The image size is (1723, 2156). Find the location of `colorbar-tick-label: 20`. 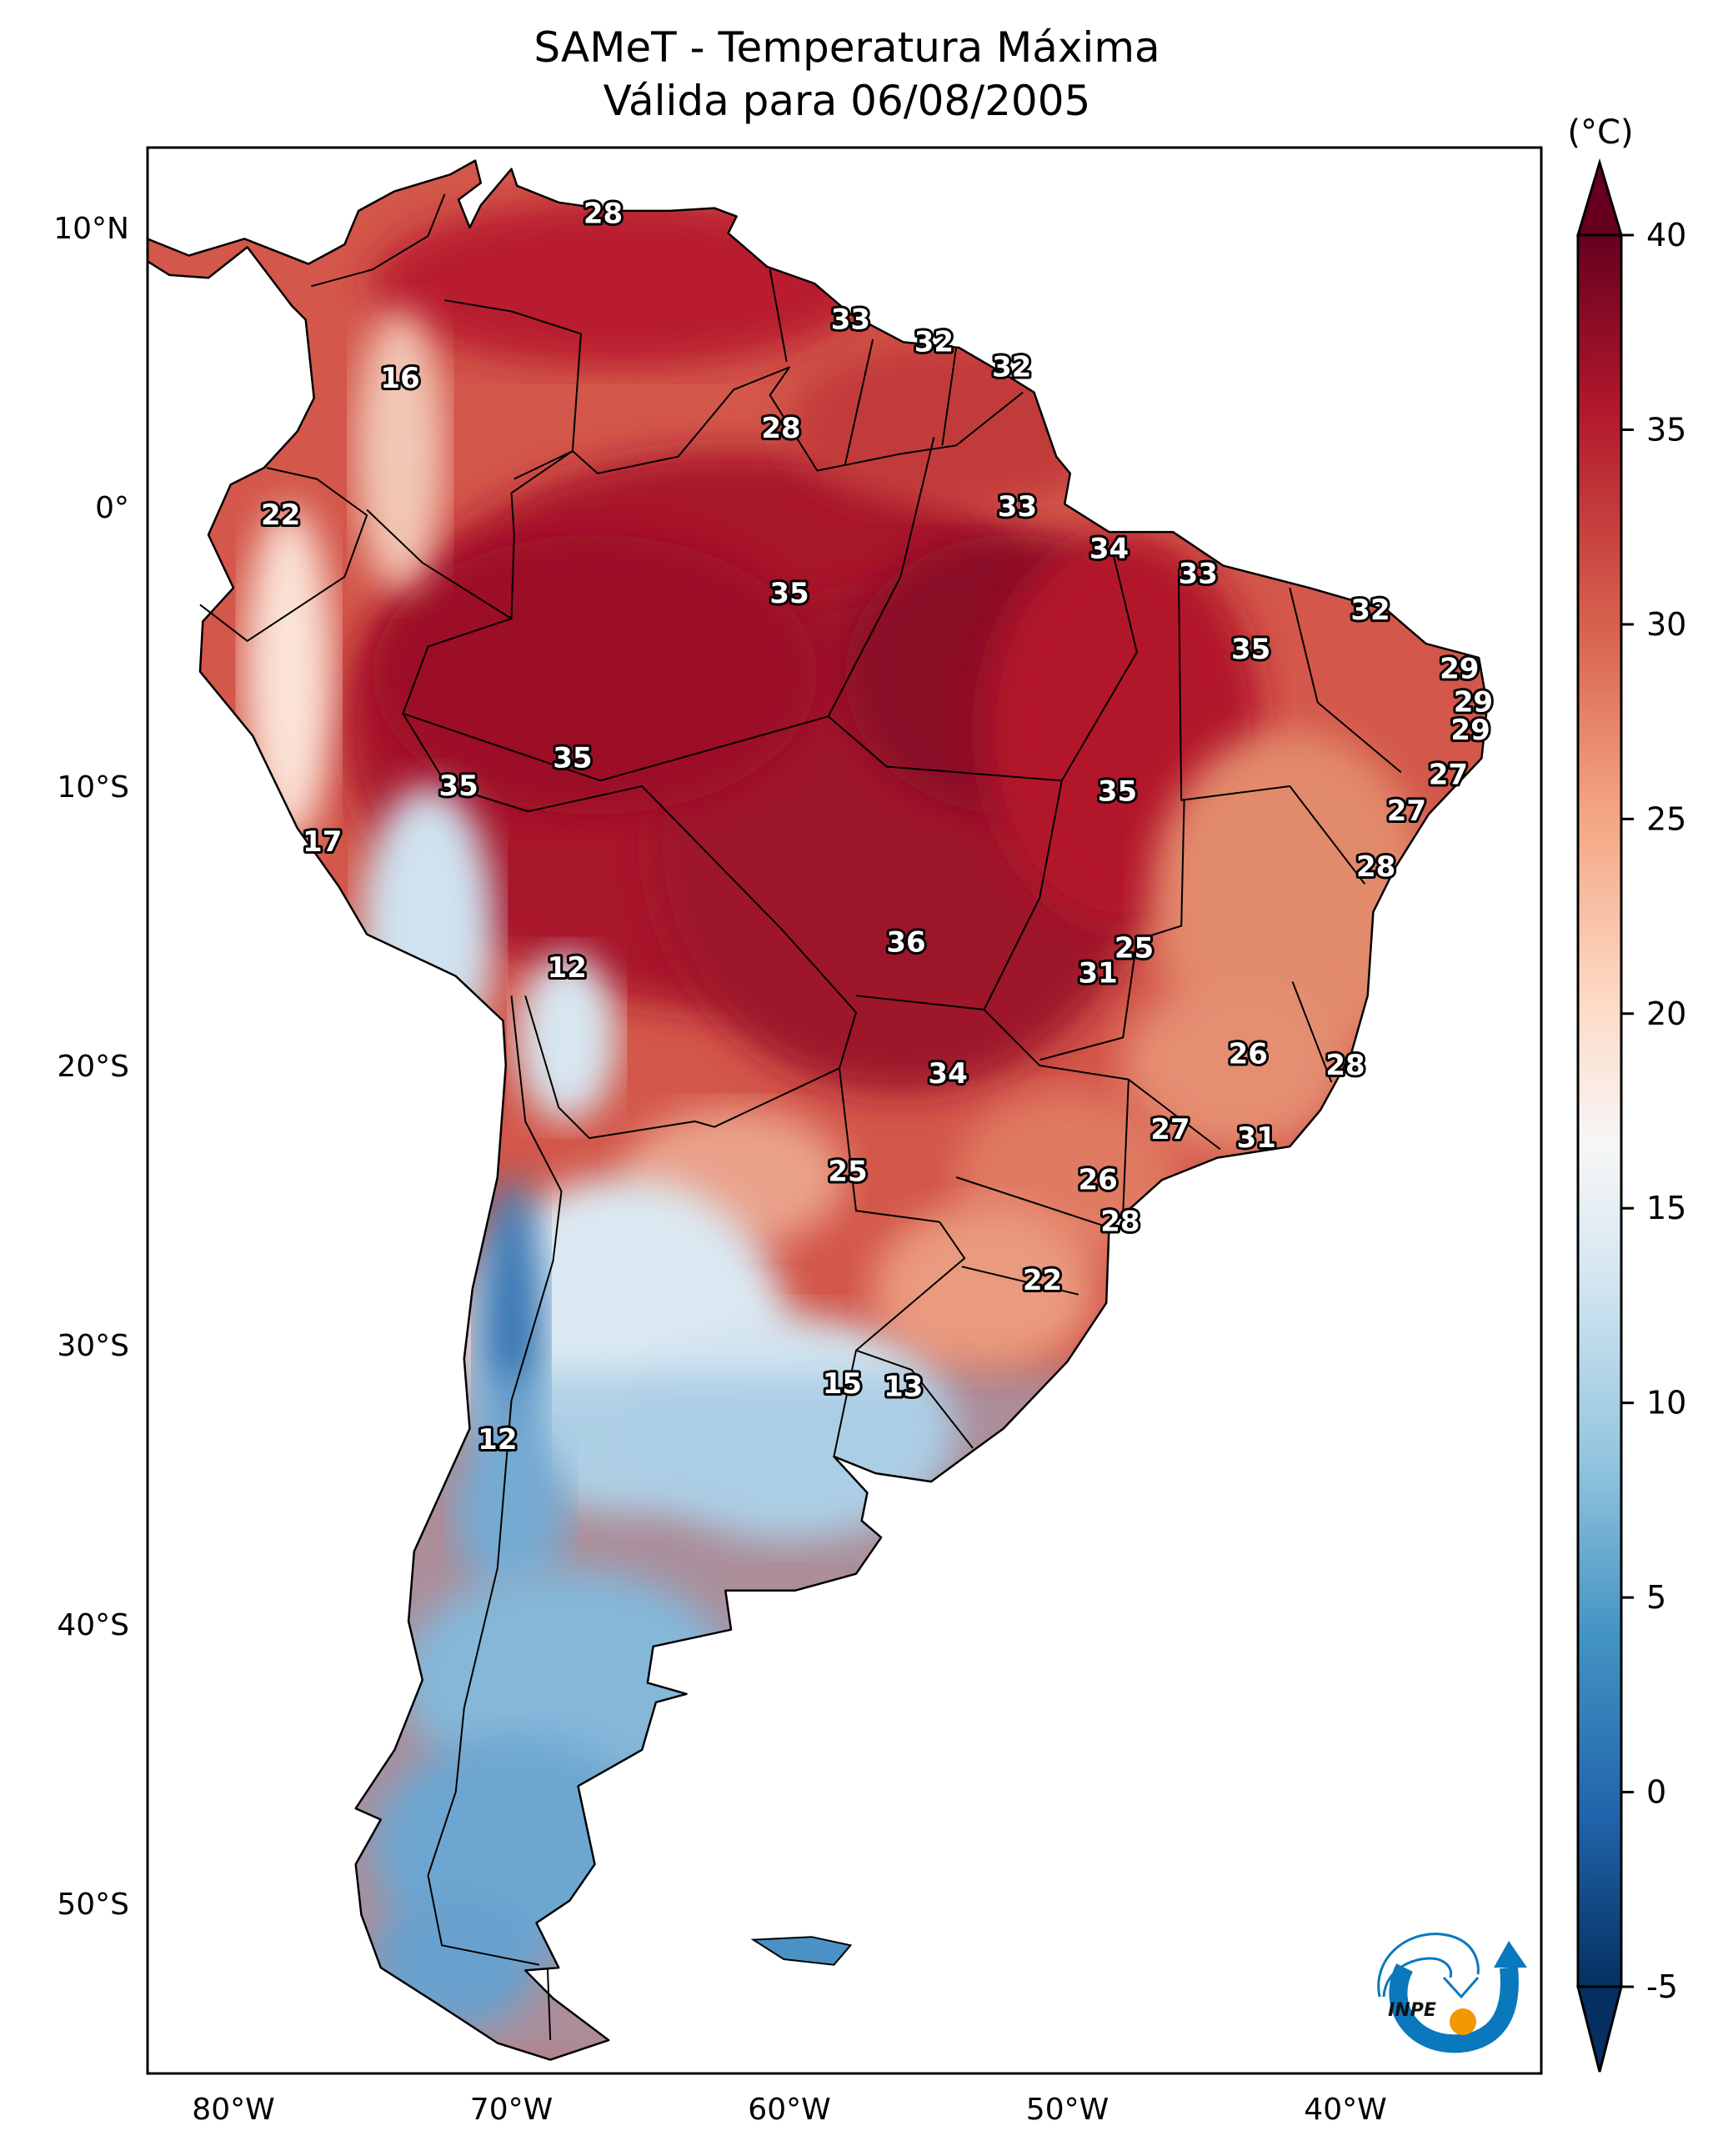

colorbar-tick-label: 20 is located at coordinates (1666, 1013).